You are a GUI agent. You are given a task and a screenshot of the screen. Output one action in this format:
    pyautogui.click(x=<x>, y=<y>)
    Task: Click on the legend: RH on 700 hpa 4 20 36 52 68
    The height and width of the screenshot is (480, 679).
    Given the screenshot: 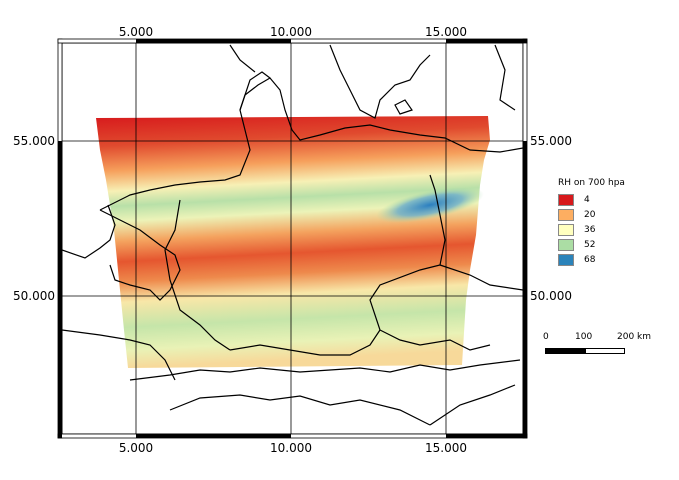 What is the action you would take?
    pyautogui.click(x=591, y=222)
    